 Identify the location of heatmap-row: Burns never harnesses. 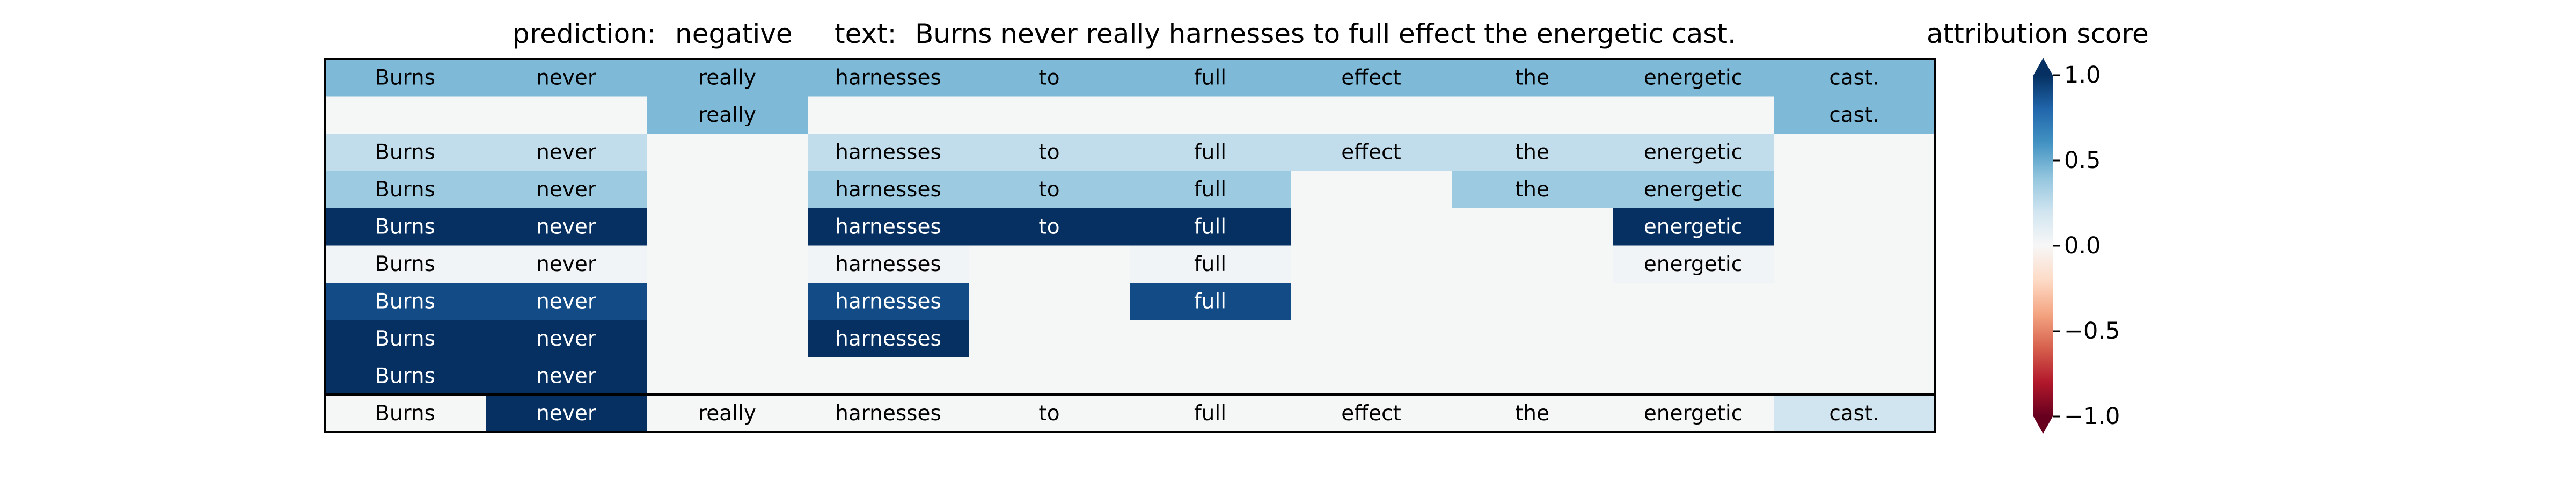
(1130, 339).